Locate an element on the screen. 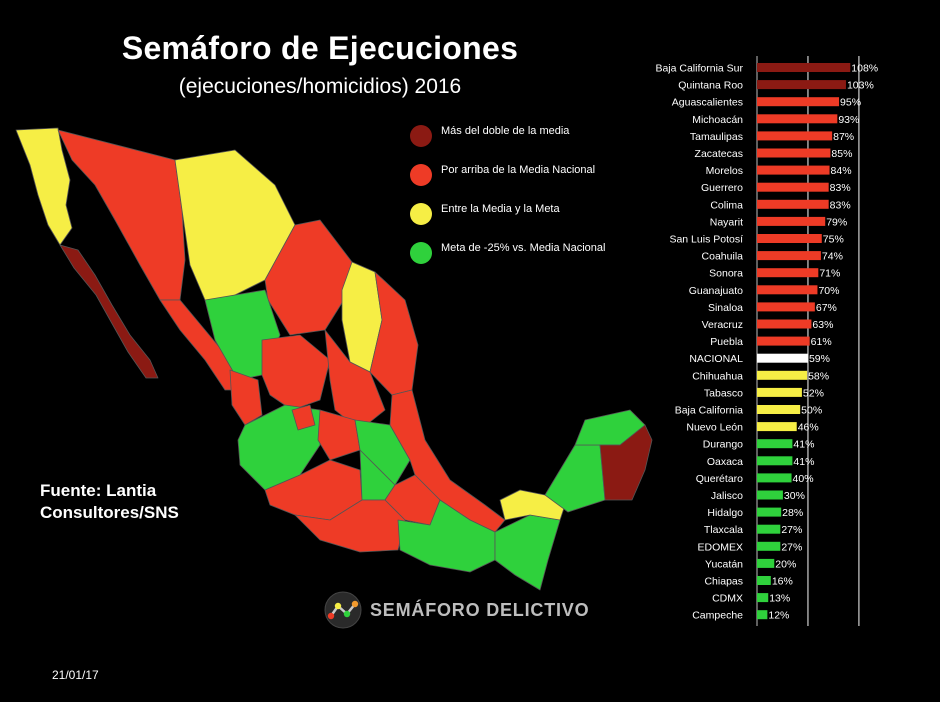 The height and width of the screenshot is (702, 940). data-label: 16% is located at coordinates (782, 582).